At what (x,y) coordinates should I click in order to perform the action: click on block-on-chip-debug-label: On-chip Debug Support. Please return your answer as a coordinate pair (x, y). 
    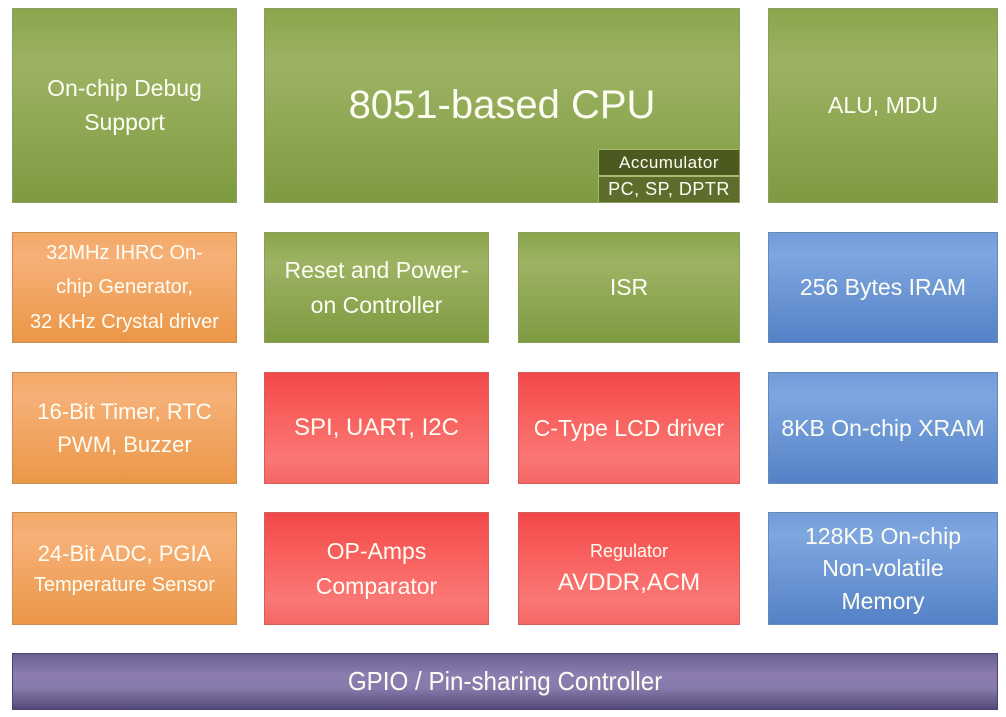
    Looking at the image, I should click on (124, 105).